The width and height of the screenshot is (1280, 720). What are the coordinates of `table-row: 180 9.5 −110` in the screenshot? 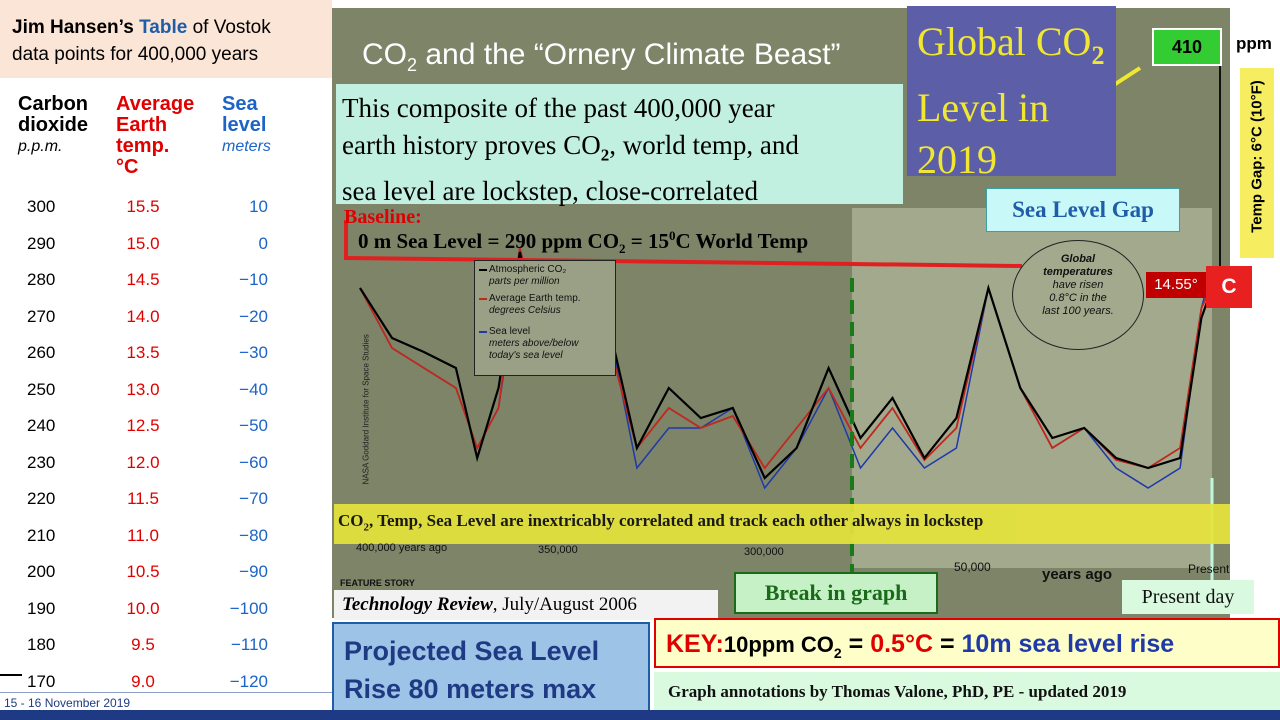 It's located at (150, 650).